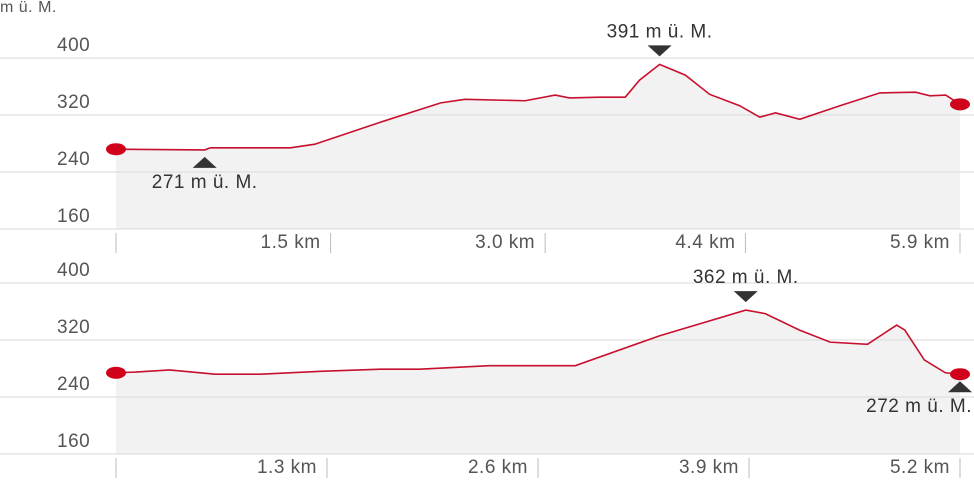 The height and width of the screenshot is (480, 974). Describe the element at coordinates (291, 242) in the screenshot. I see `x-tick-label: 1.5 km` at that location.